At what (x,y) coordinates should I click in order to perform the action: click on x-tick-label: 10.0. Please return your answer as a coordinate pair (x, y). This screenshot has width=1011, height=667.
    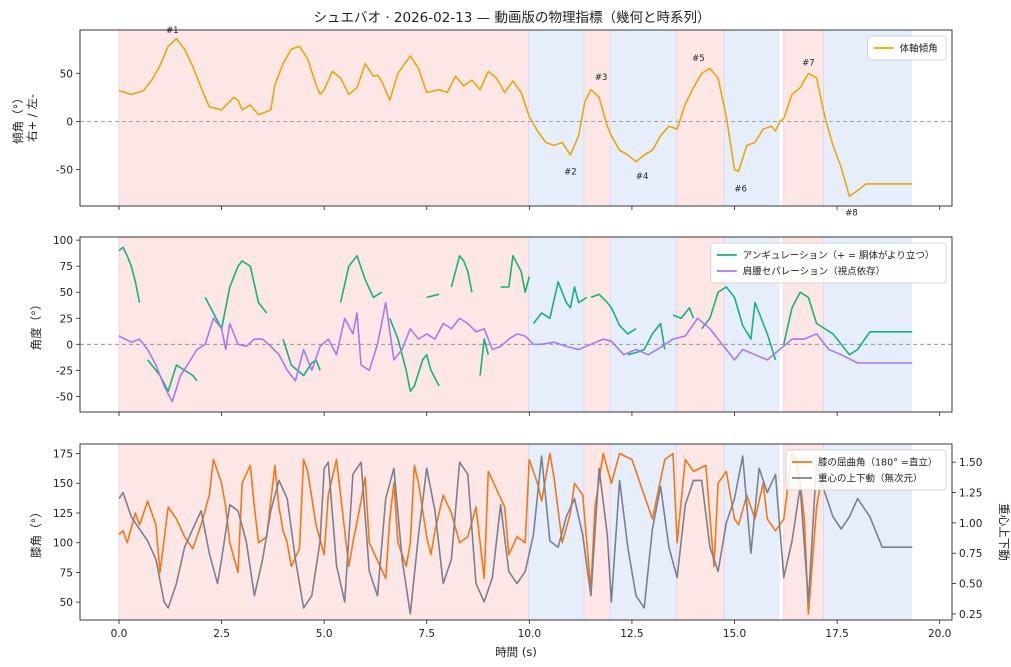
    Looking at the image, I should click on (529, 634).